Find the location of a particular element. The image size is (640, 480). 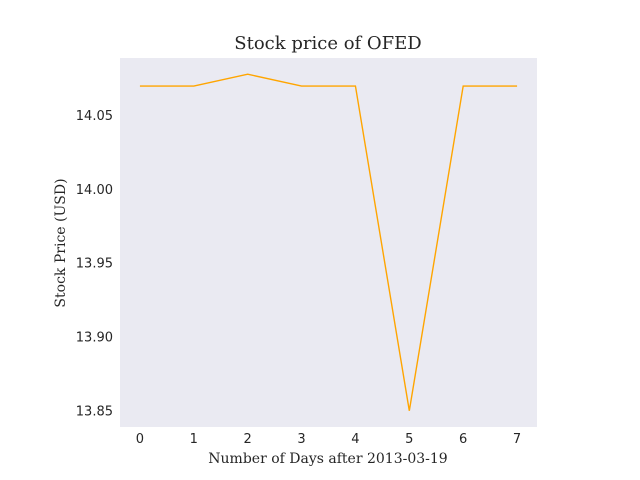

y-tick-label: 13.95 is located at coordinates (94, 264).